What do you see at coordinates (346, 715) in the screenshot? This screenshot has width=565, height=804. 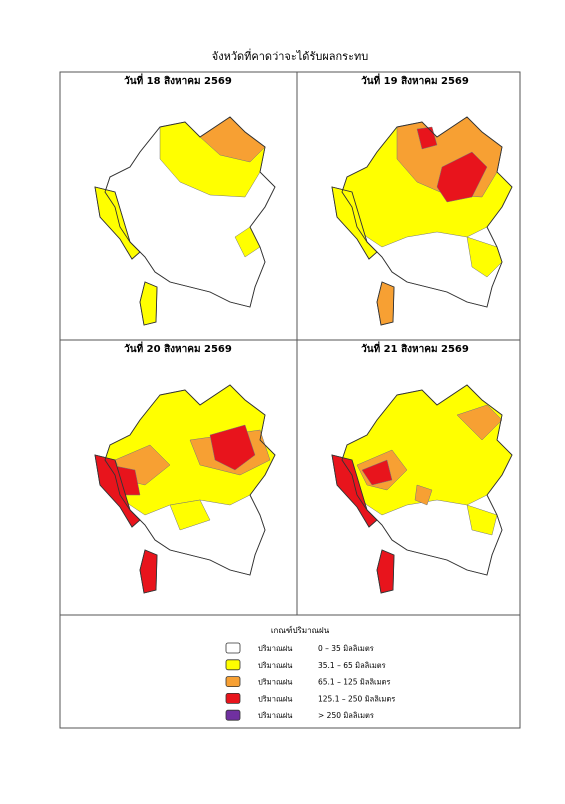 I see `legend-range: > 250 มิลลิเมตร` at bounding box center [346, 715].